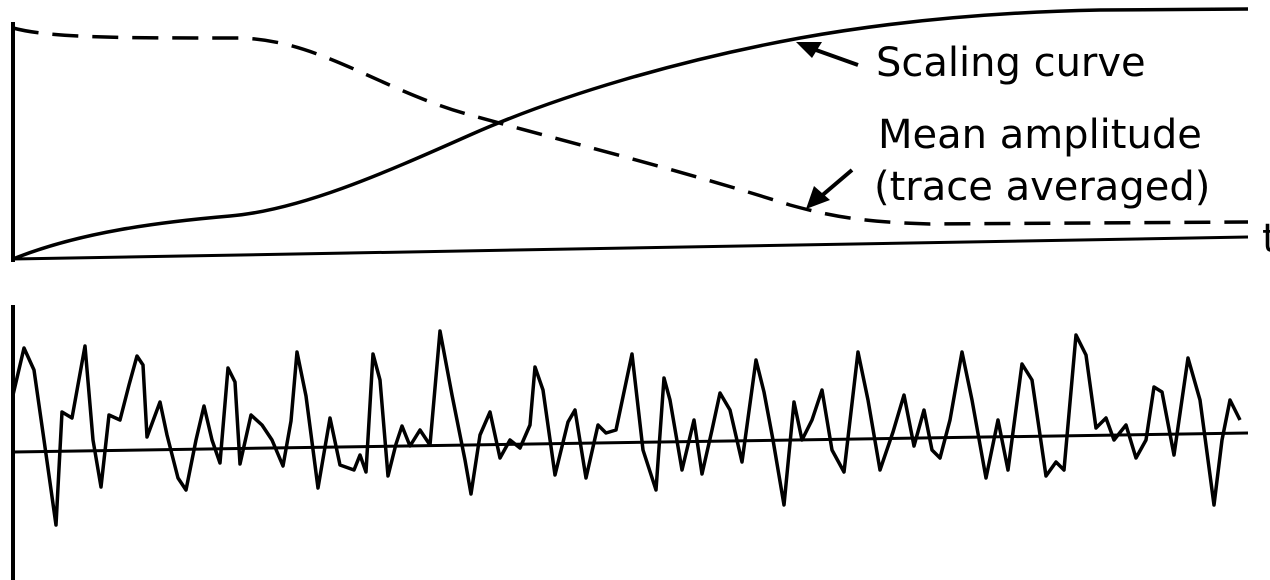  I want to click on bottom-baseline, so click(630, 442).